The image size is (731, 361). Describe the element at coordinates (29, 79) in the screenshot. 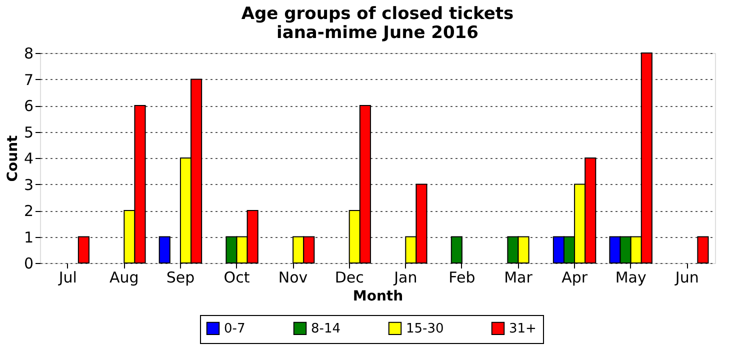

I see `y-tick-label: 7` at that location.